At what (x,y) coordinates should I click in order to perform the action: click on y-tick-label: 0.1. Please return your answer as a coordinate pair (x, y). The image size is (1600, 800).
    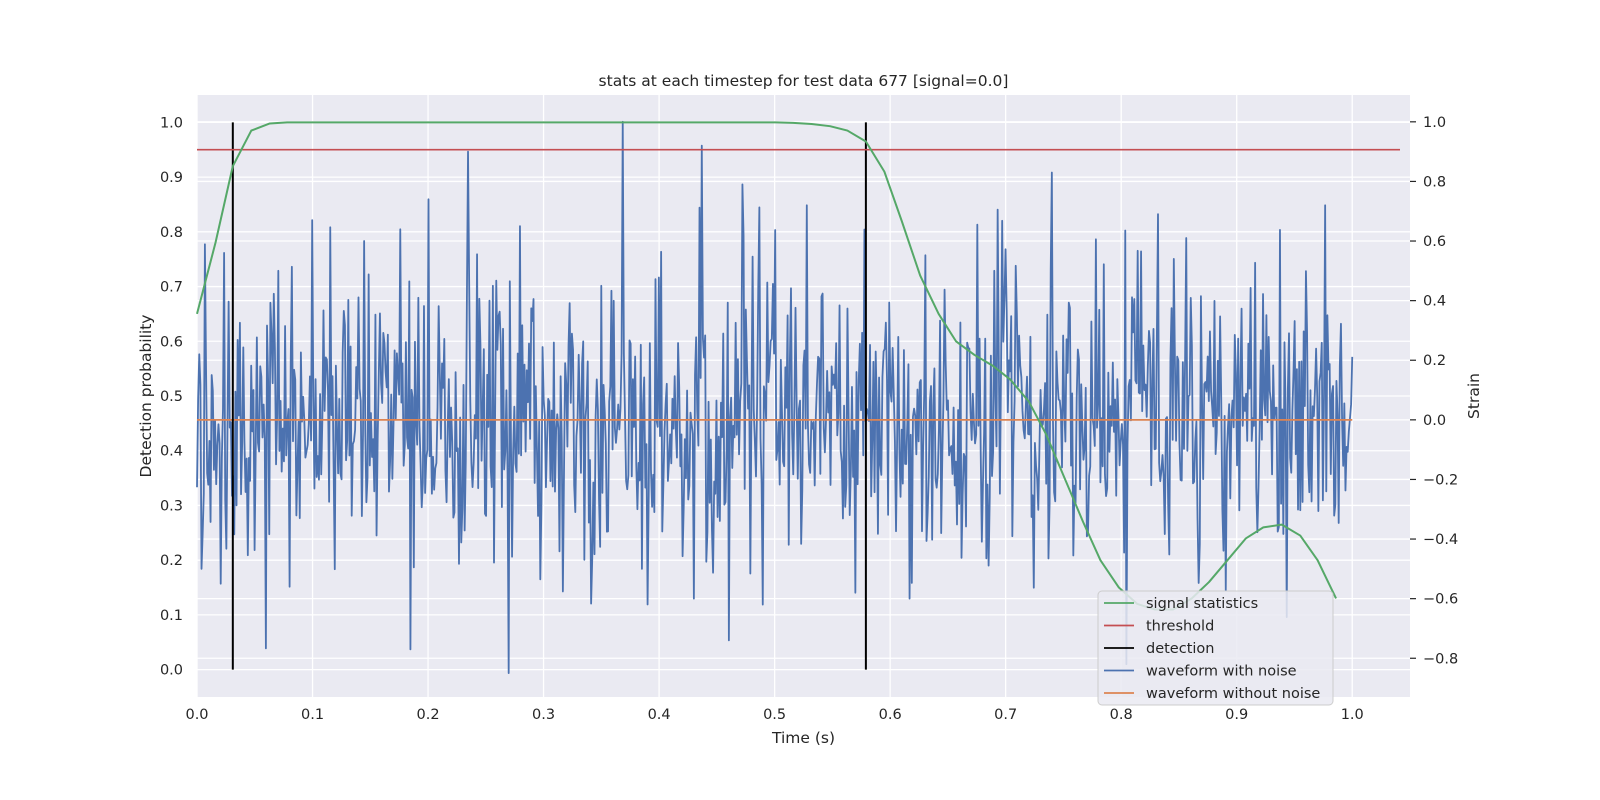
    Looking at the image, I should click on (171, 616).